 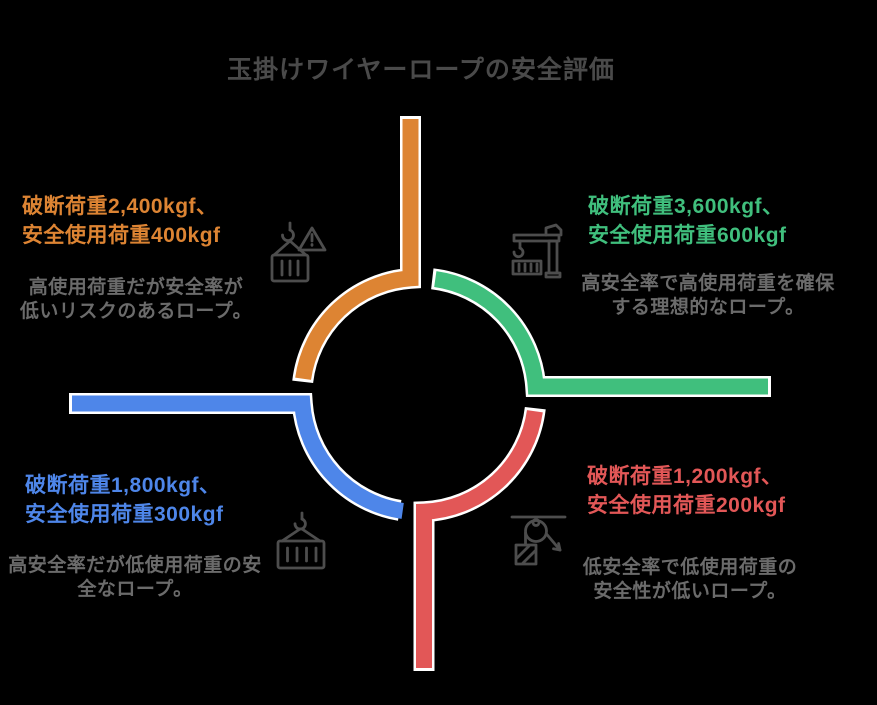 I want to click on bottom-right-heading: 破断荷重1,200kgf、 安全使用荷重200kgf, so click(x=686, y=491).